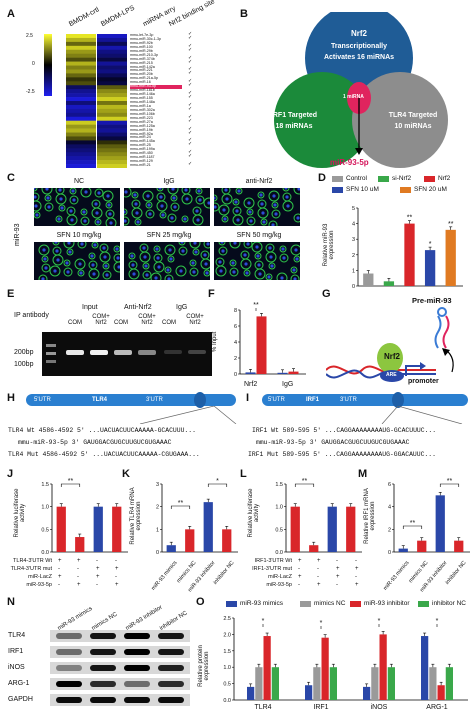 The width and height of the screenshot is (474, 714). Describe the element at coordinates (333, 442) in the screenshot. I see `i-mir-row: mmu-miR-93-5p 3' GAUGGACGUGCUUGUCGUGAAAC` at that location.